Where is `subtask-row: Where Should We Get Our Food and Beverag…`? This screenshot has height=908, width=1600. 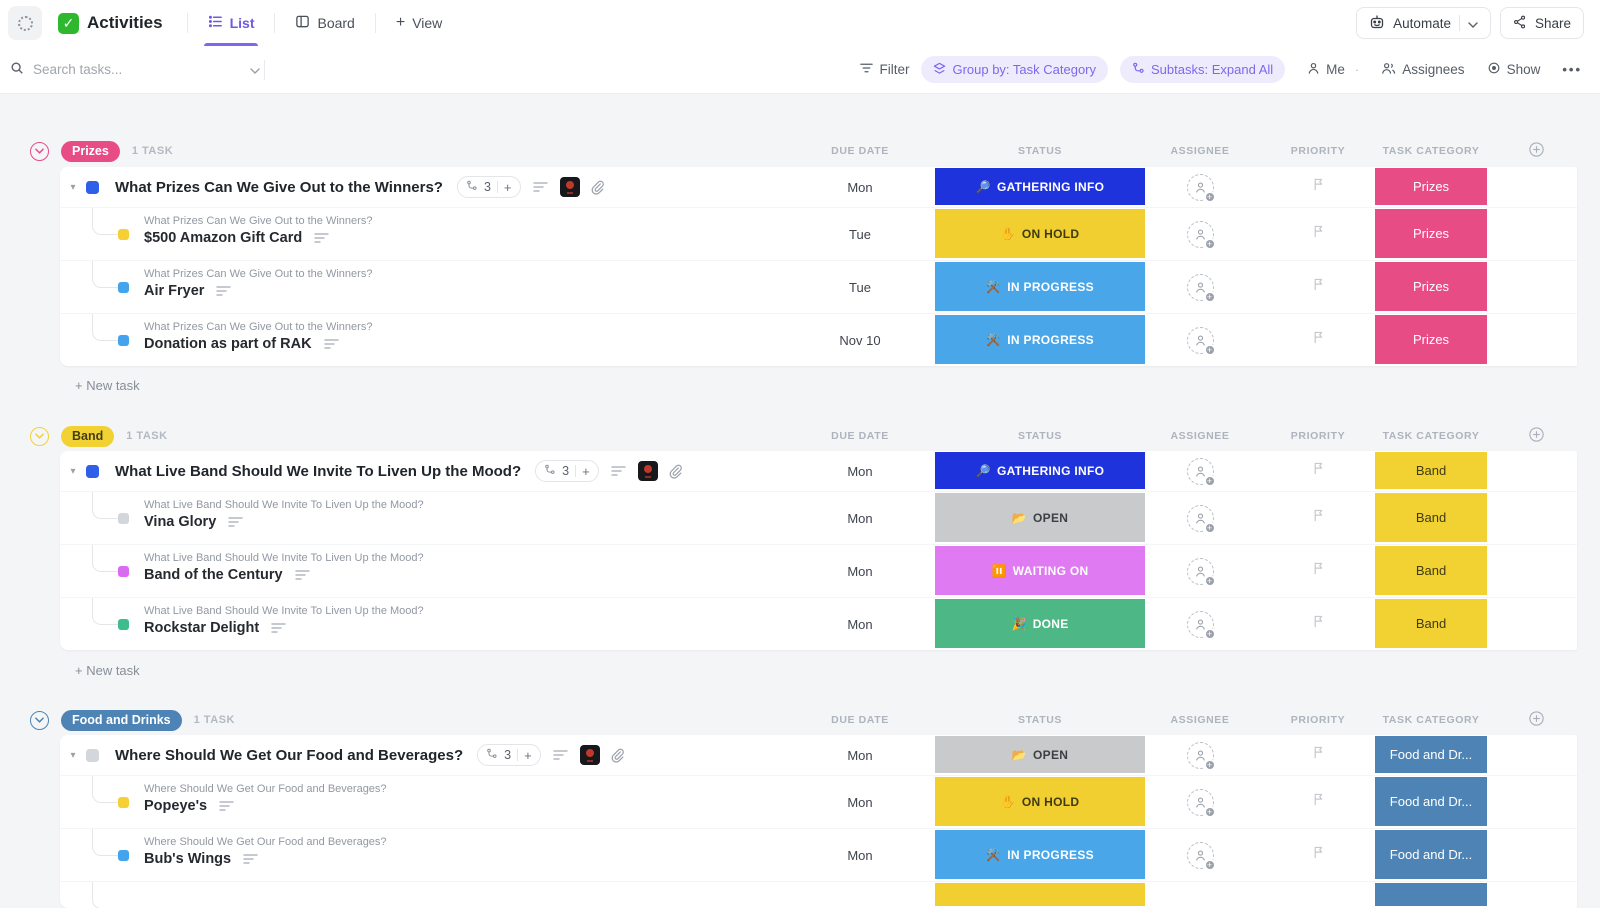
subtask-row: Where Should We Get Our Food and Beverag… is located at coordinates (818, 801).